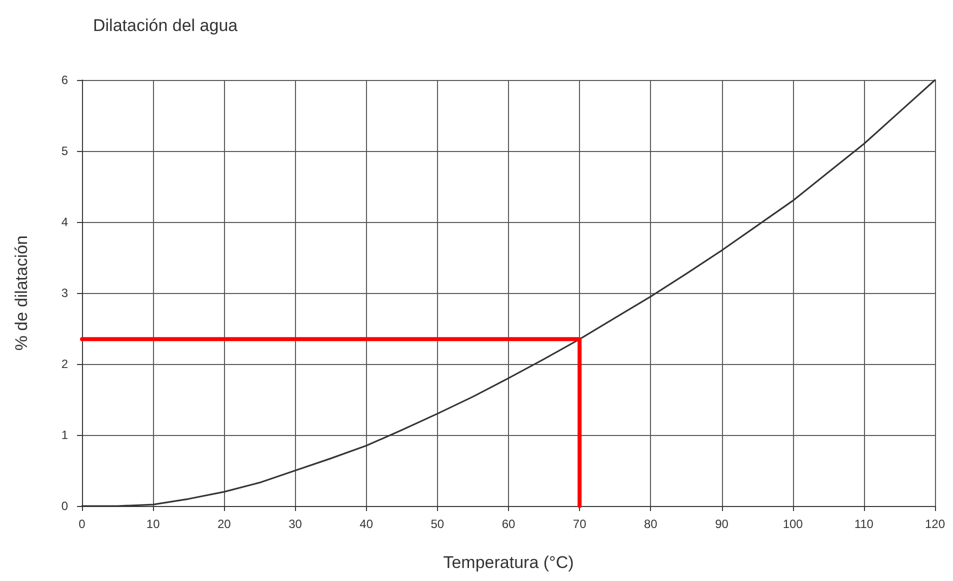  What do you see at coordinates (367, 524) in the screenshot?
I see `x-tick-label: 40` at bounding box center [367, 524].